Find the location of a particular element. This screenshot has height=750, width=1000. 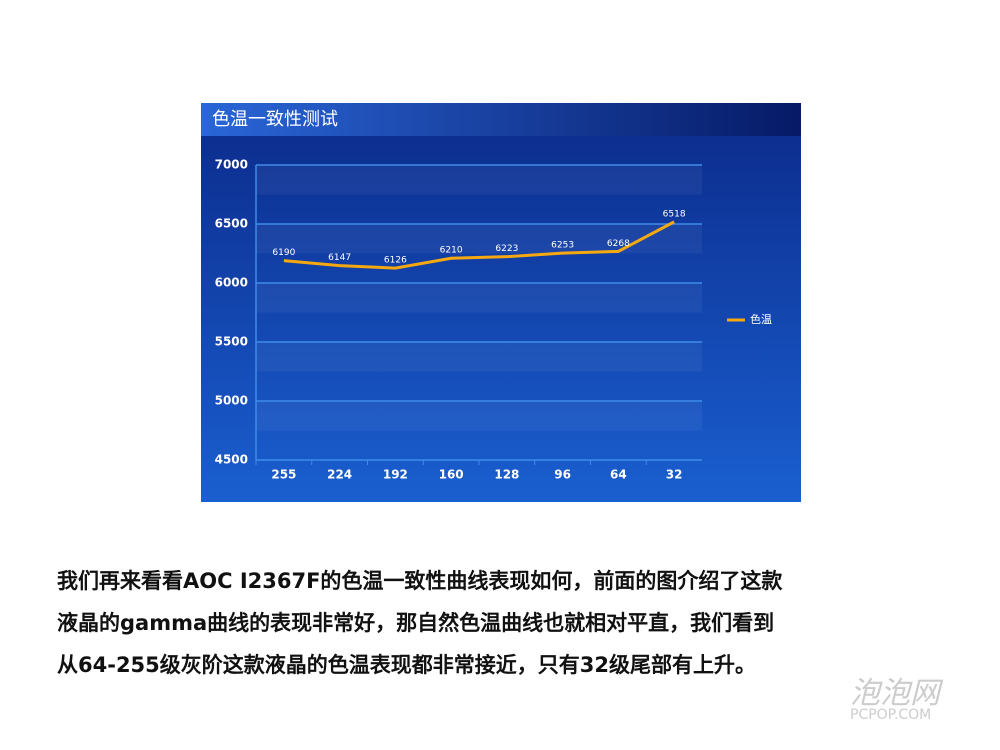

y-tick-label: 6000 is located at coordinates (231, 283).